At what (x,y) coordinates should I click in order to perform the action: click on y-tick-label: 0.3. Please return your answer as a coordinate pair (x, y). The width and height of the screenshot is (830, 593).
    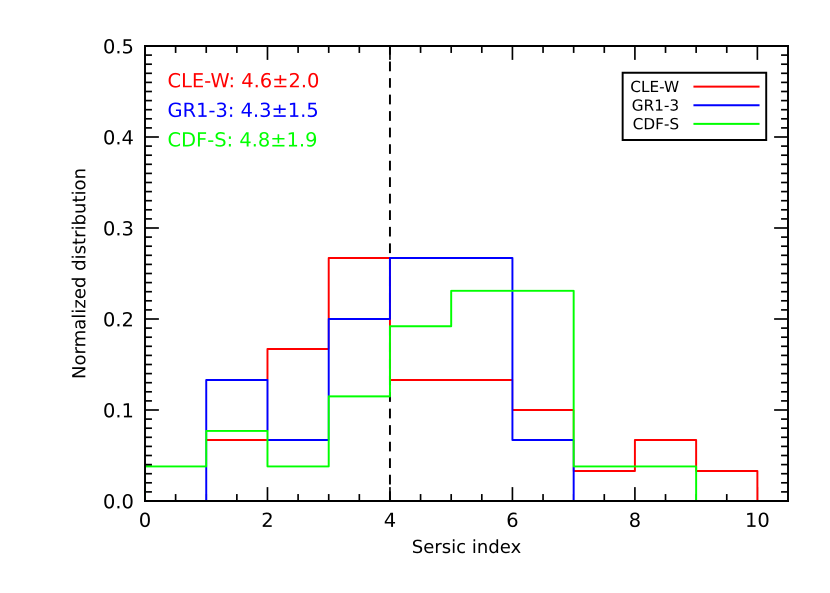
    Looking at the image, I should click on (118, 228).